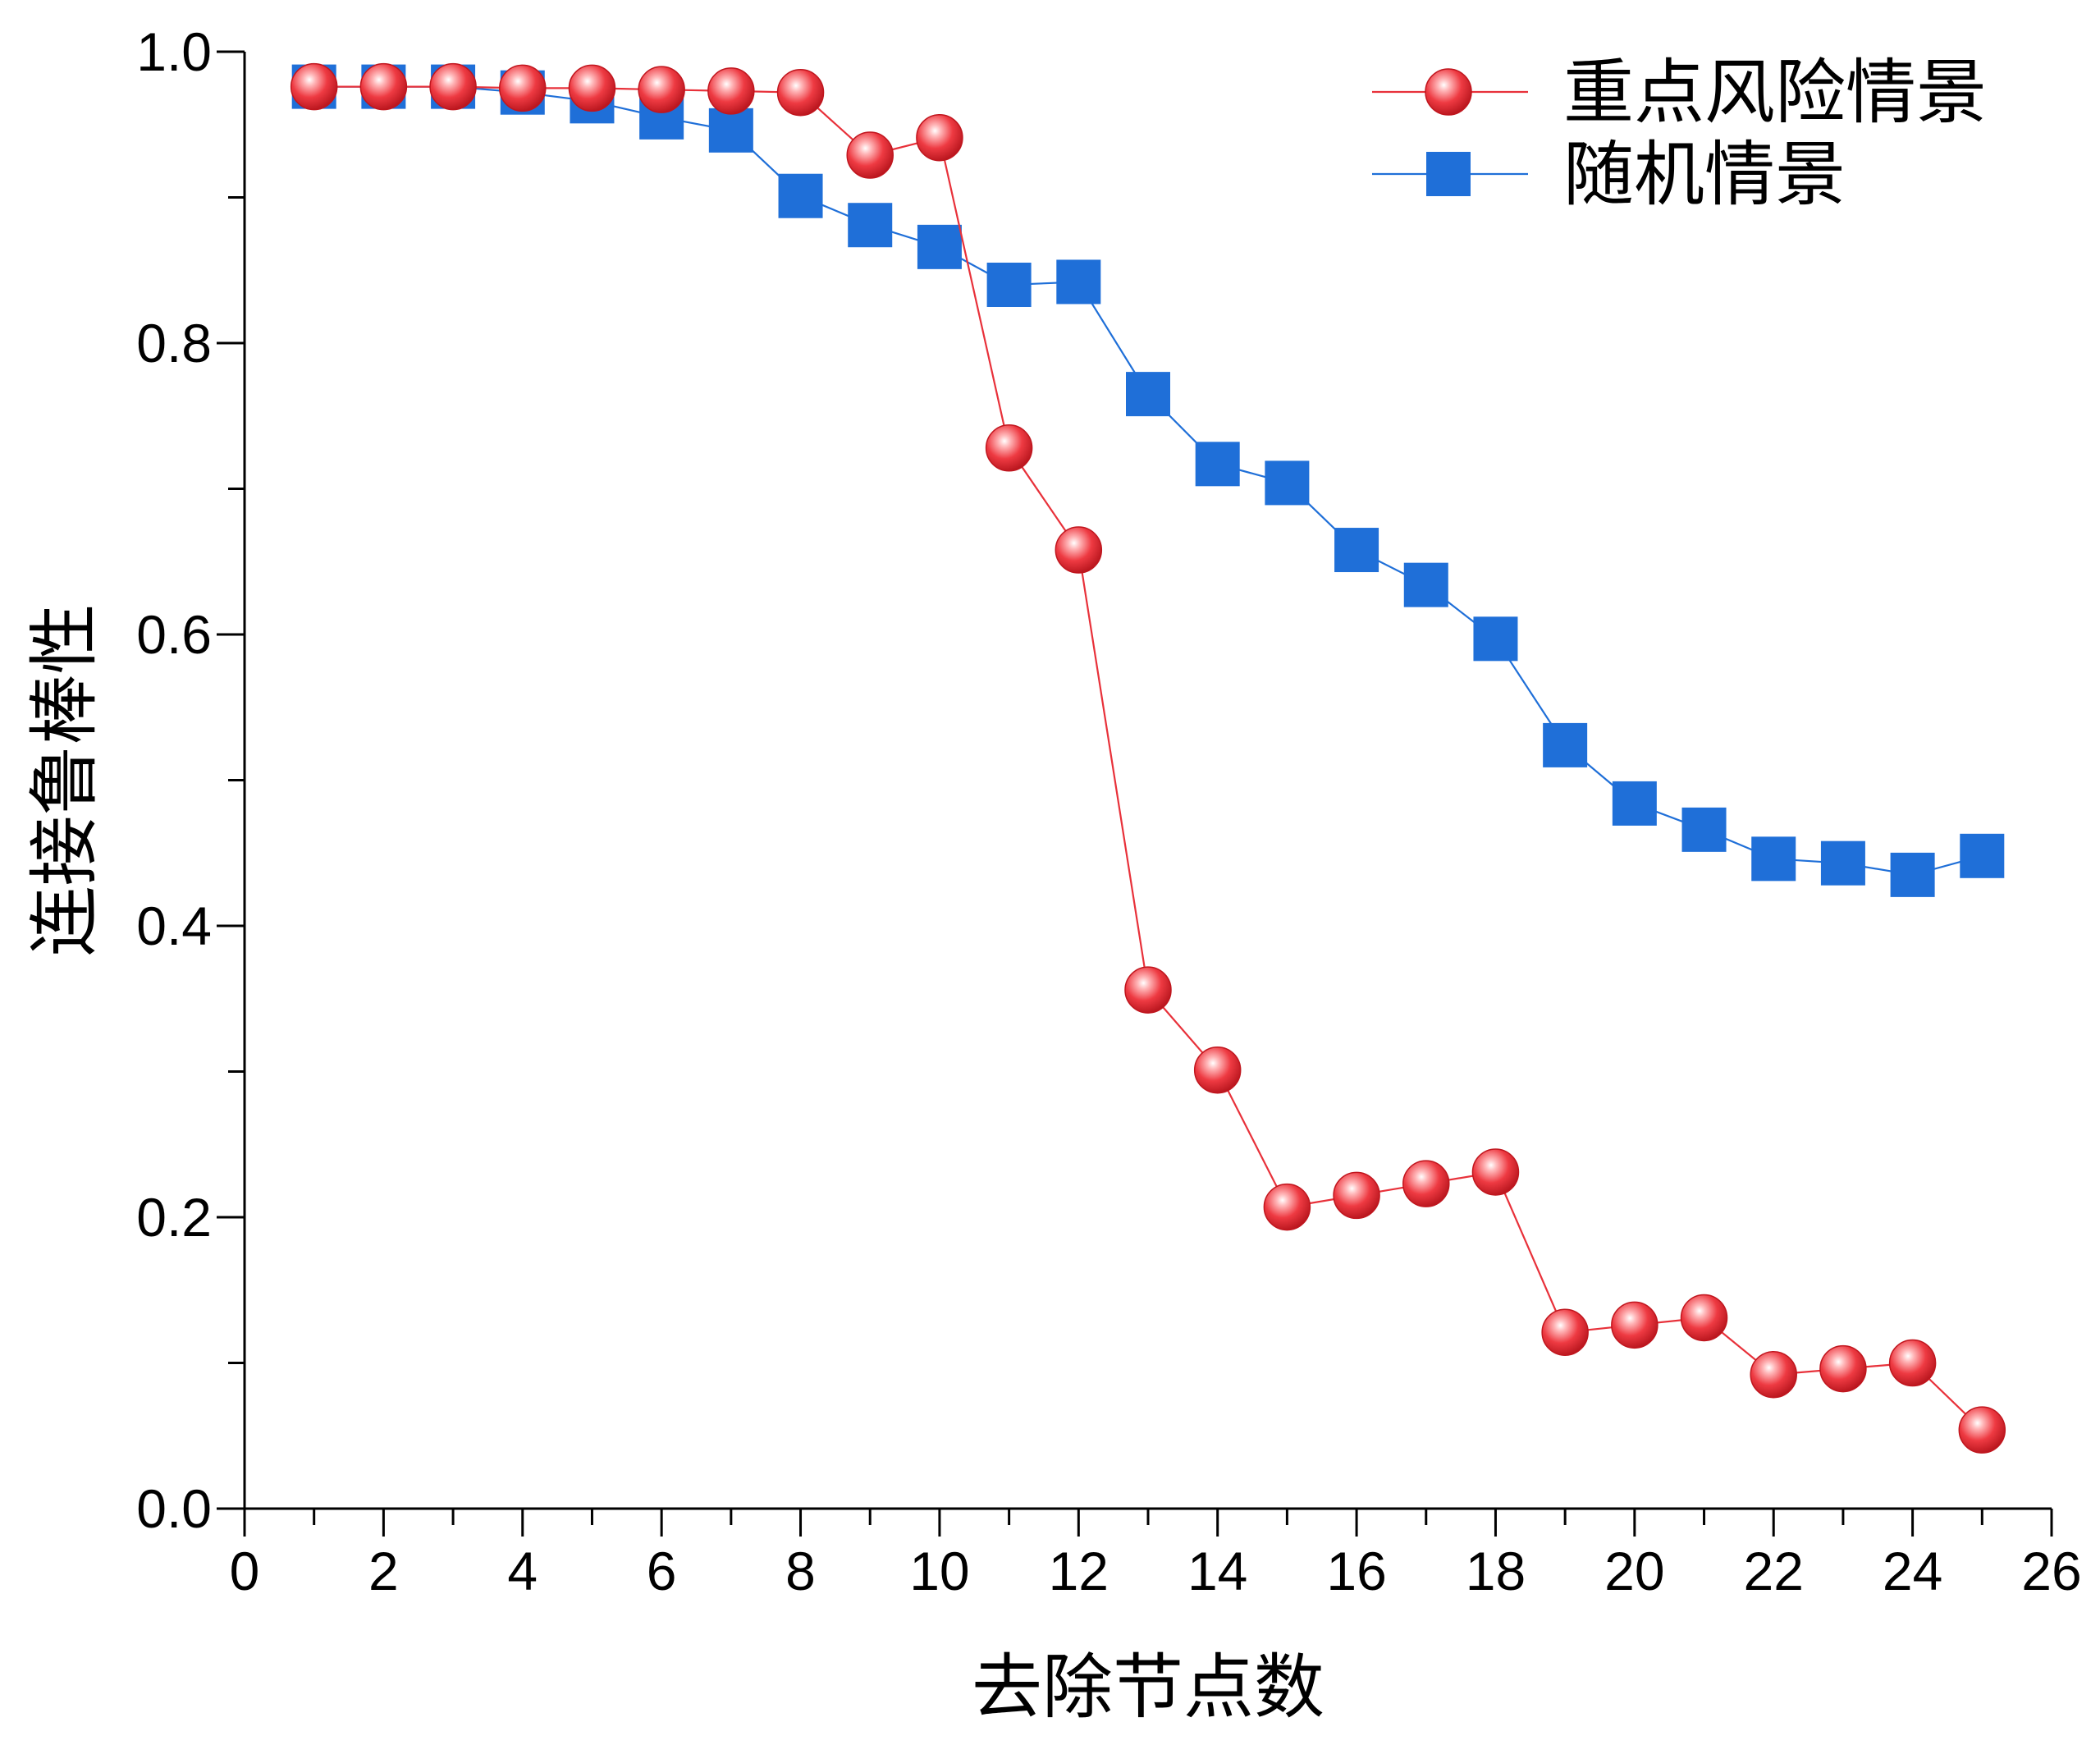 Image resolution: width=2100 pixels, height=1745 pixels. I want to click on x-tick-label: 20, so click(1634, 1571).